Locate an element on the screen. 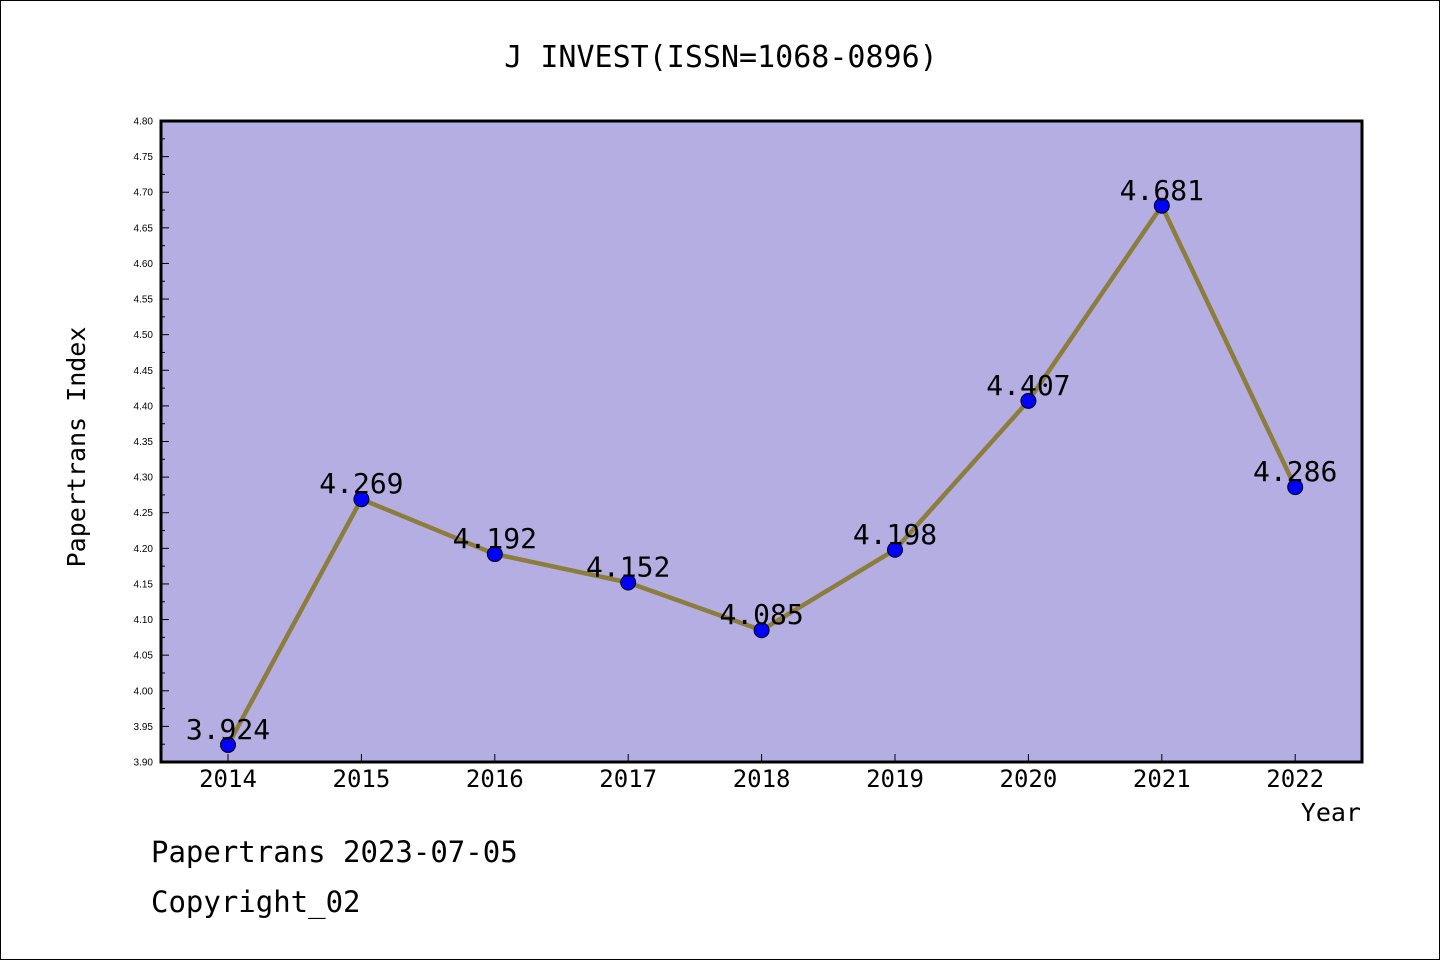 Image resolution: width=1440 pixels, height=961 pixels. x-axis-label: Year is located at coordinates (1331, 812).